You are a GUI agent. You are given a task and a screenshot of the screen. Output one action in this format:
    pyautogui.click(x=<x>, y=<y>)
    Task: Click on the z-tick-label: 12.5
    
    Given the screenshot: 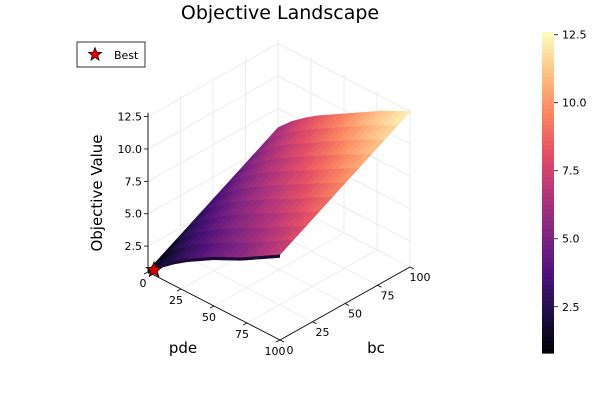 What is the action you would take?
    pyautogui.click(x=130, y=117)
    